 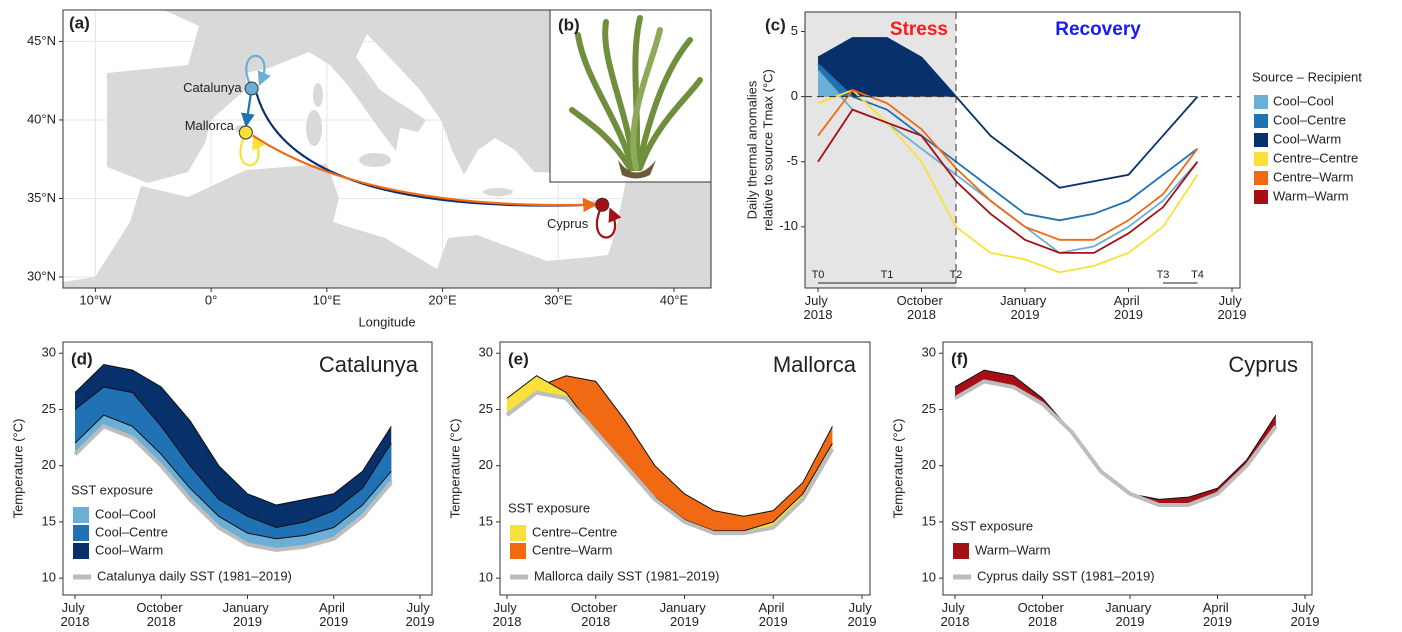 I want to click on annotation: Recovery, so click(x=1098, y=29).